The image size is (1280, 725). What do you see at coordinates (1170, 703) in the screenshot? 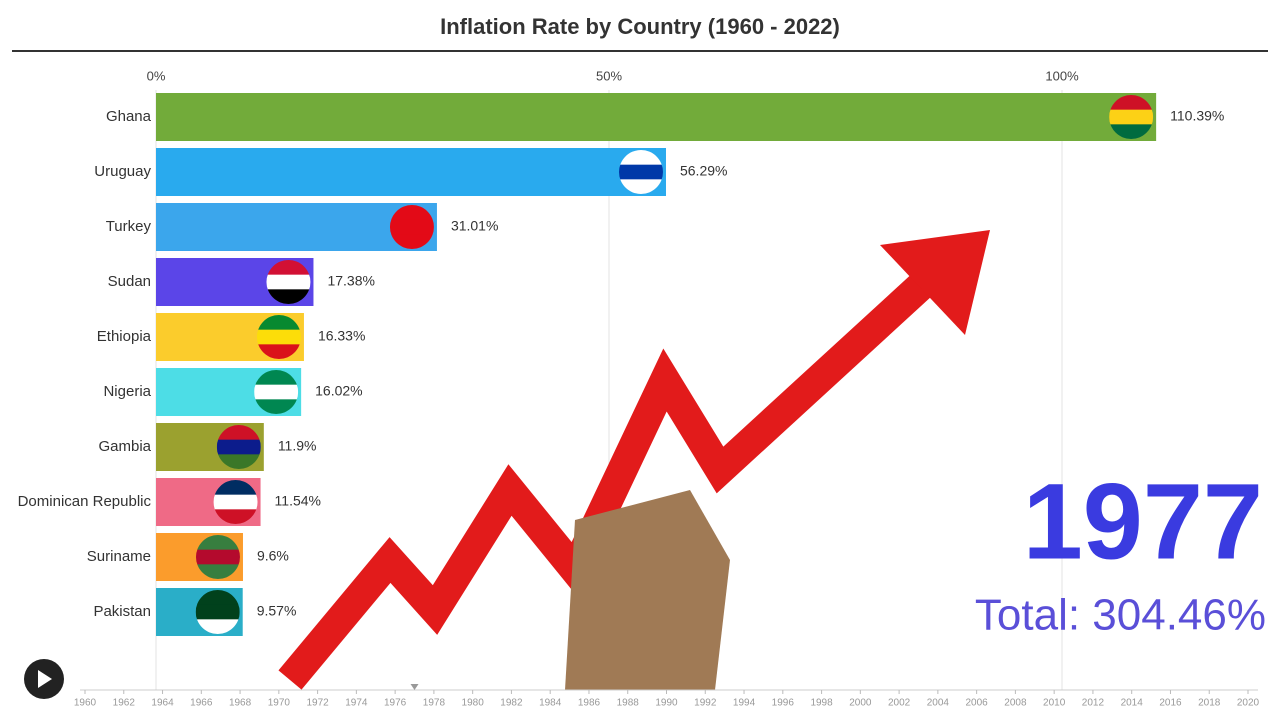
I see `timeline-tick-label: 2016` at bounding box center [1170, 703].